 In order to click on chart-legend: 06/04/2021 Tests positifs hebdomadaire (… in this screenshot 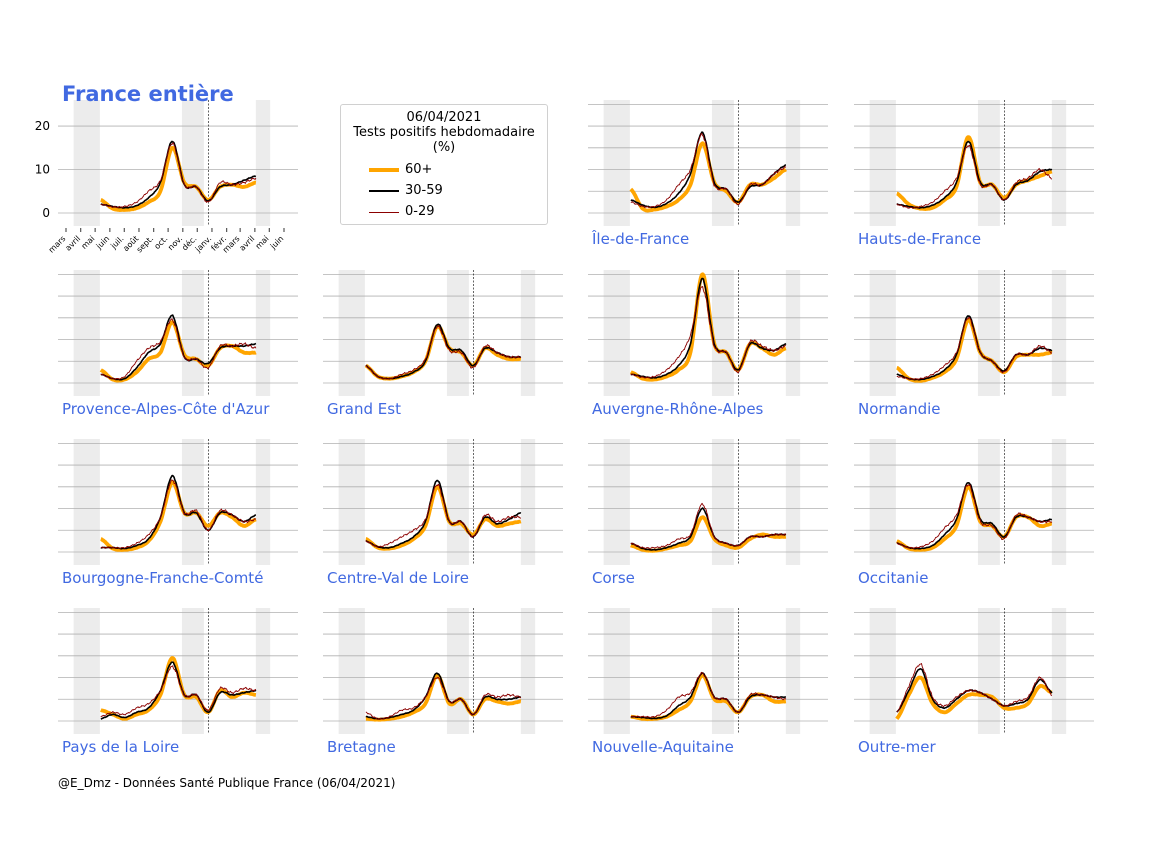, I will do `click(444, 164)`.